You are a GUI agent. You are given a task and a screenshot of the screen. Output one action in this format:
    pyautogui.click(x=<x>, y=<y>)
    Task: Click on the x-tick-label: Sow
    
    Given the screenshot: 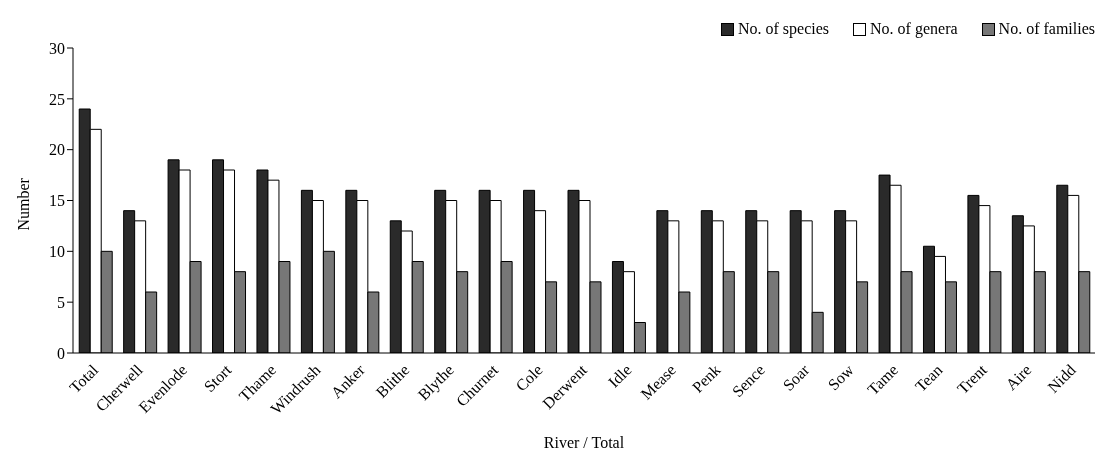 What is the action you would take?
    pyautogui.click(x=841, y=377)
    